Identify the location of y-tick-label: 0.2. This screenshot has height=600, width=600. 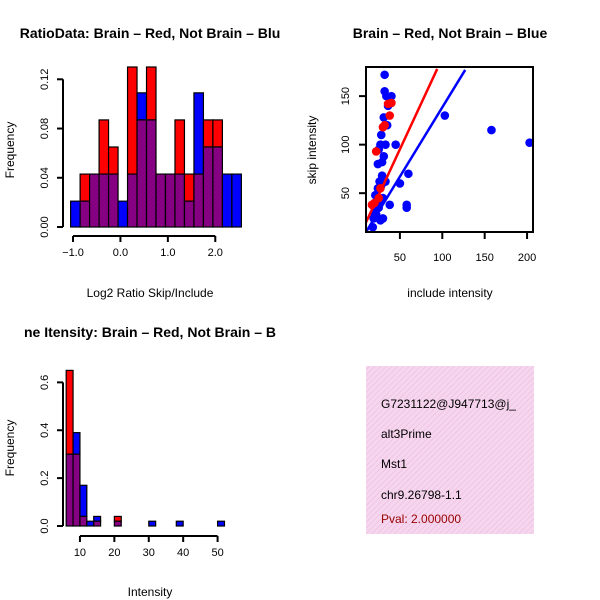
(45, 477).